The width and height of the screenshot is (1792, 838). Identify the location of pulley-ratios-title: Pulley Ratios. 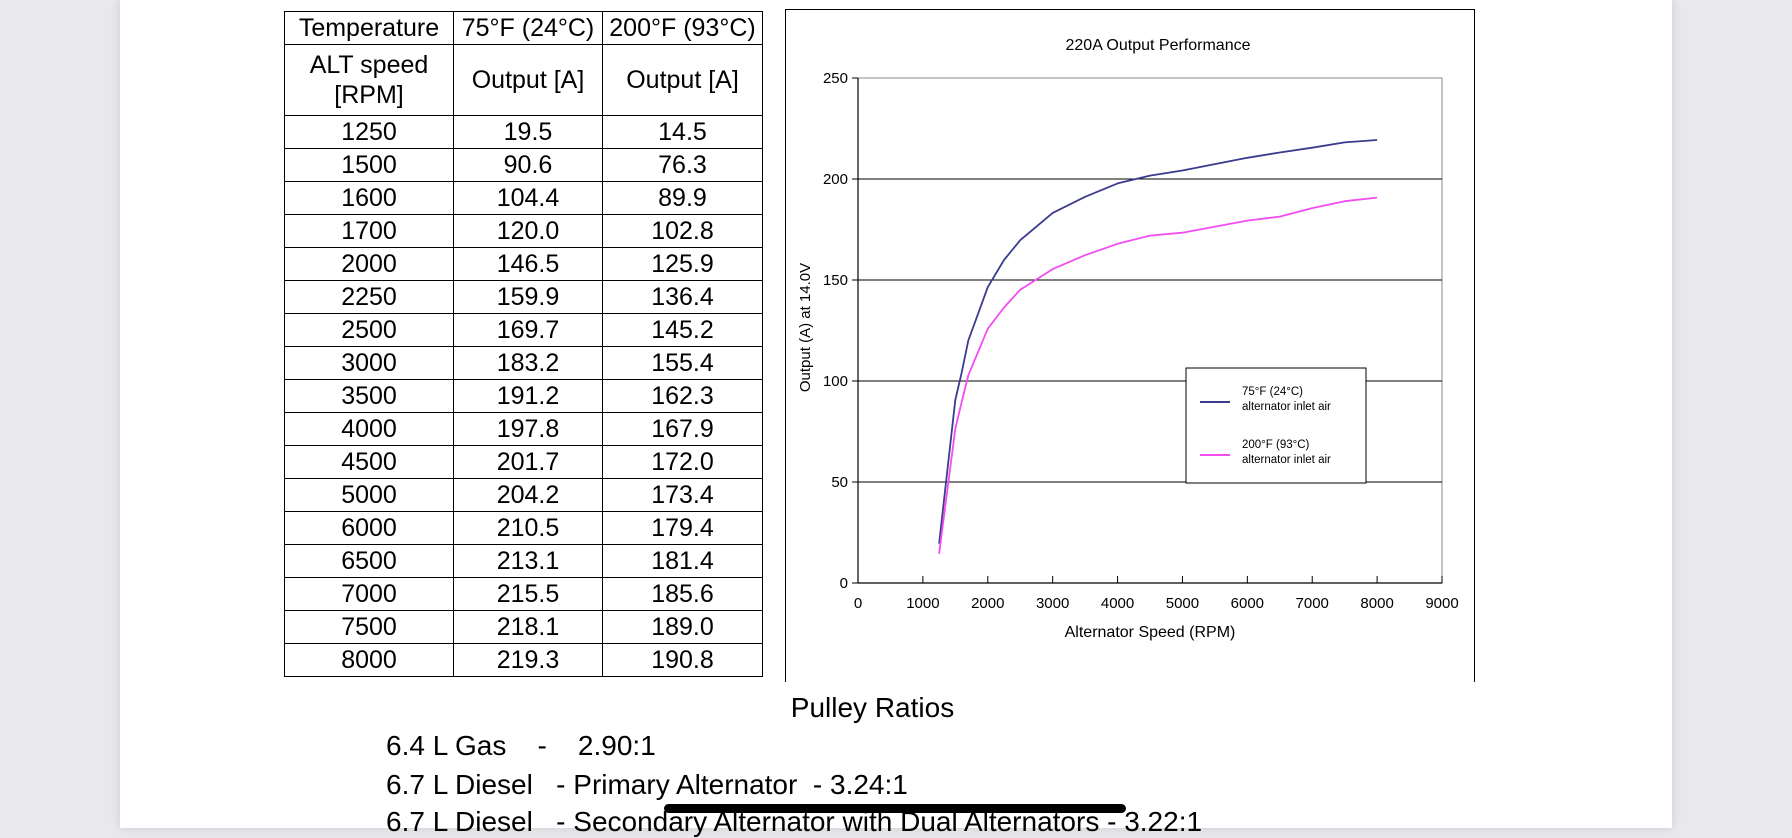
(872, 707).